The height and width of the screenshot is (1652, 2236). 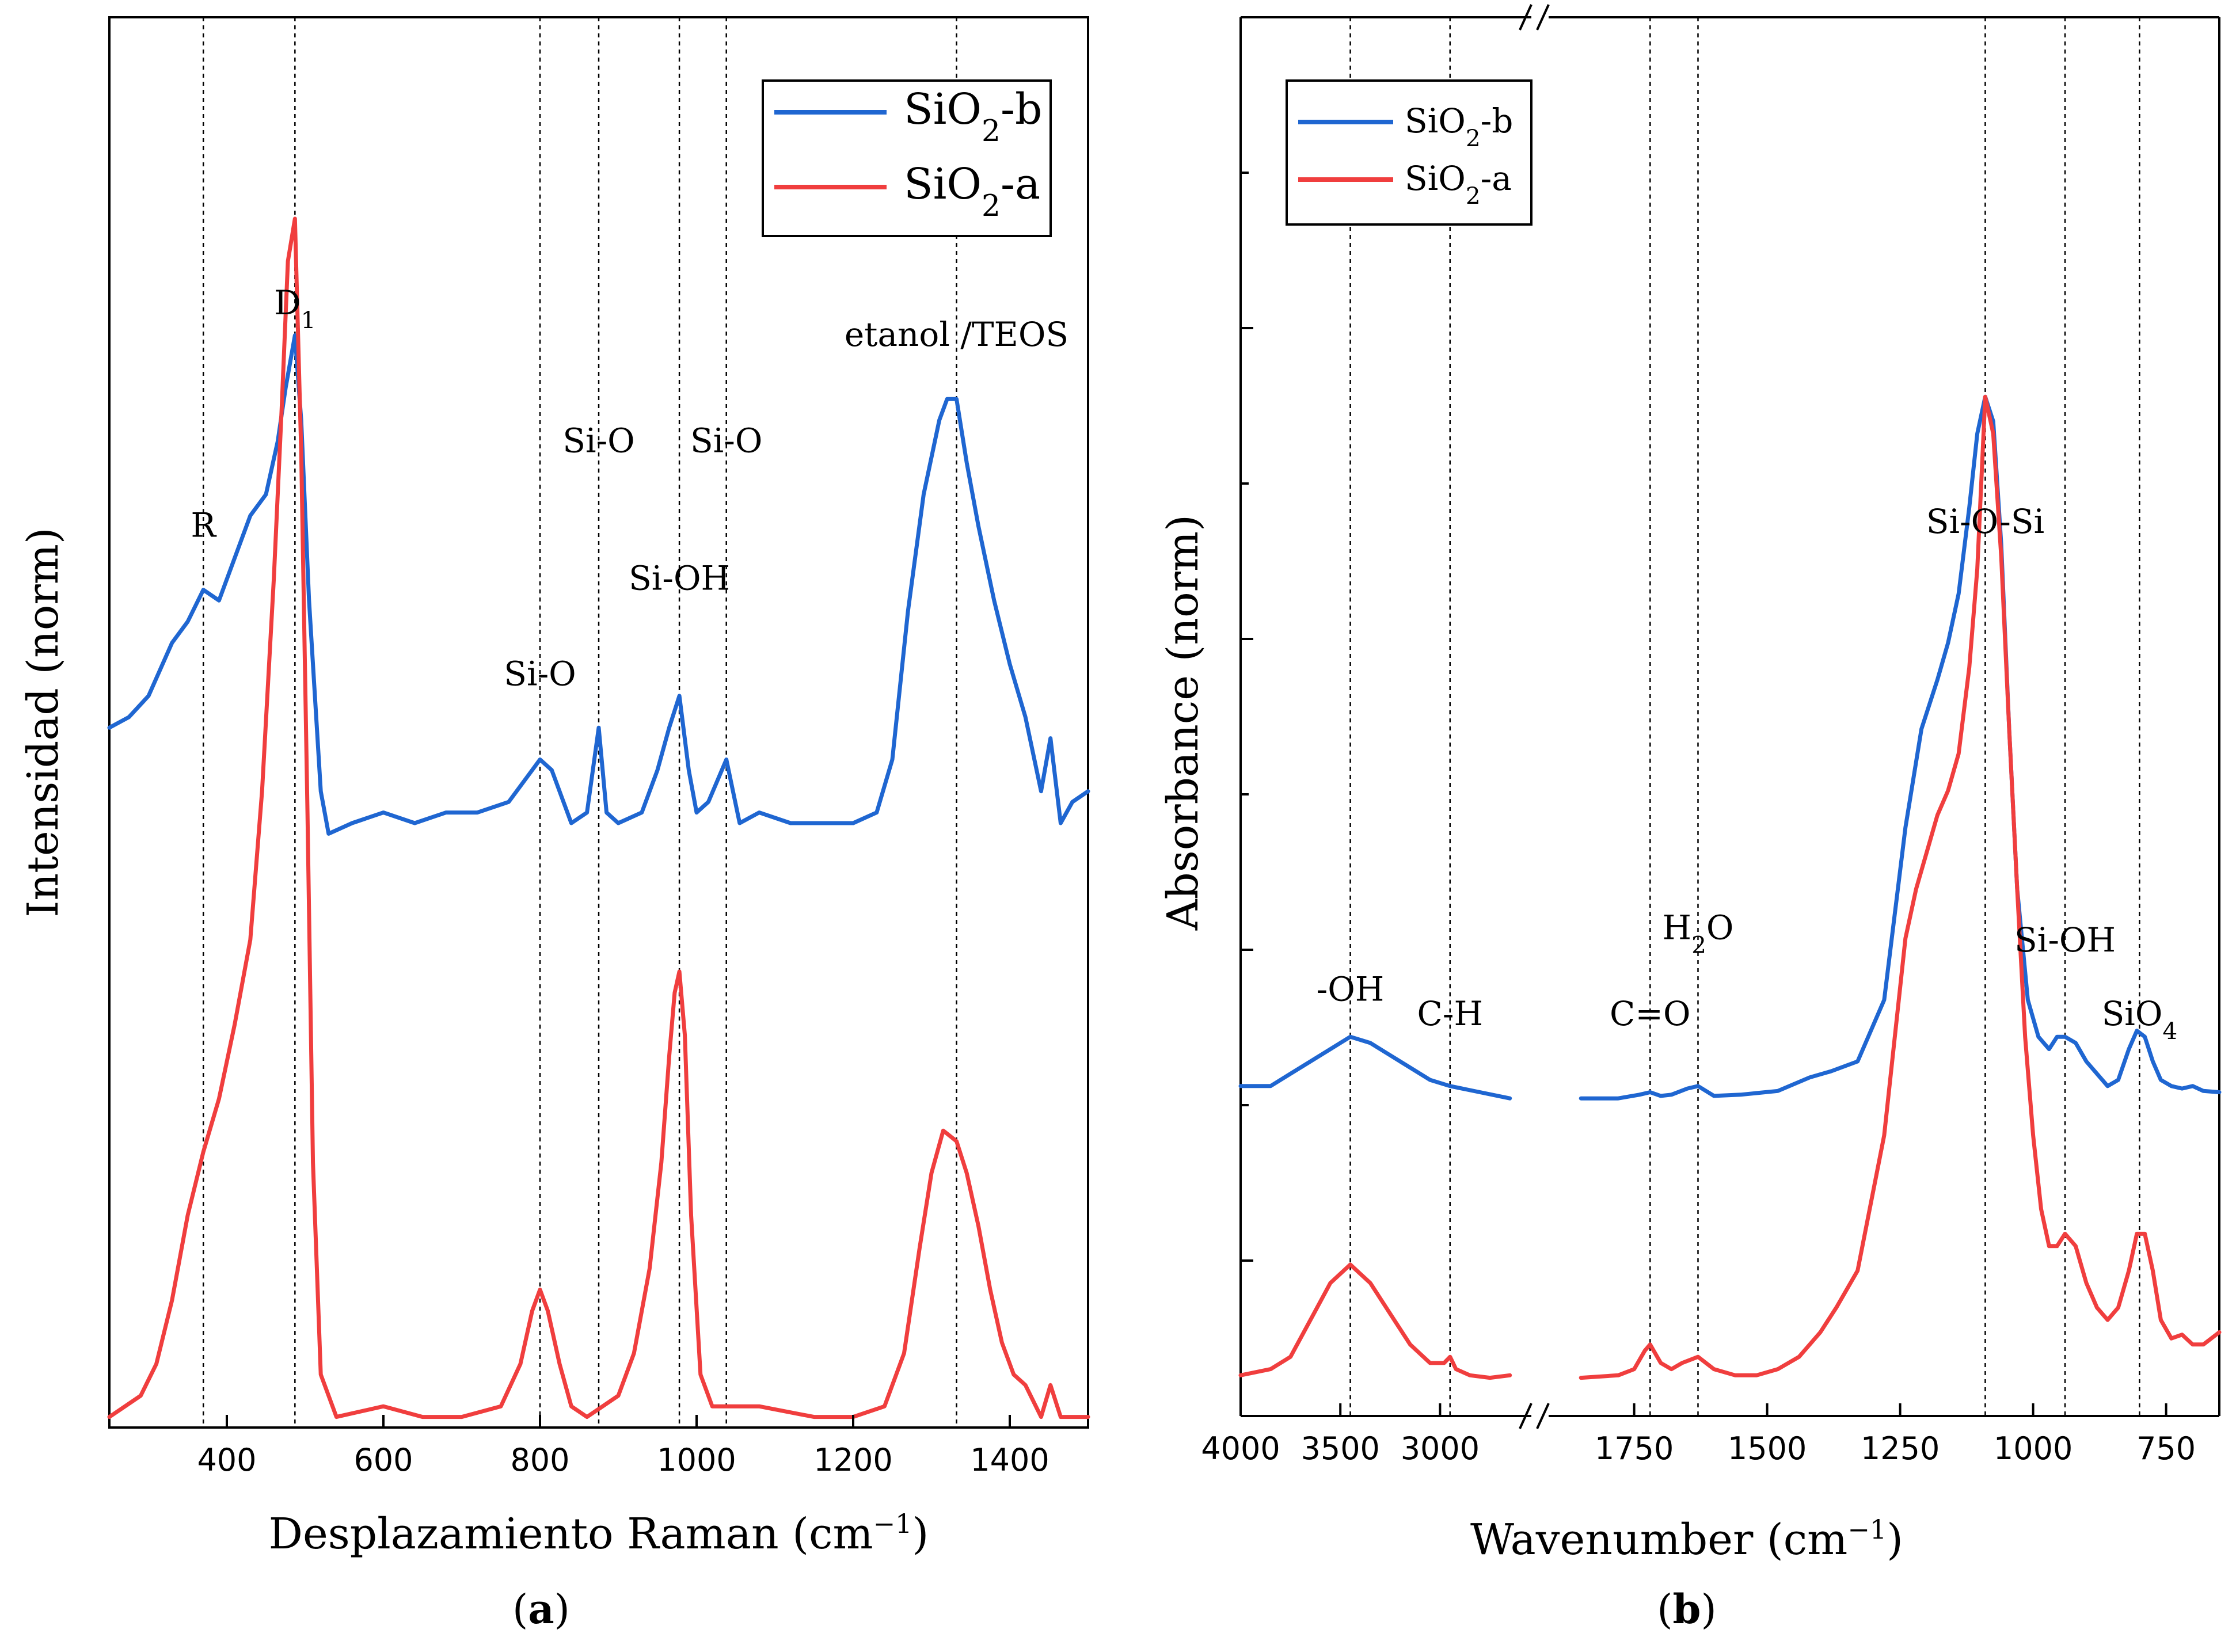 I want to click on annotation-b-0: -OH, so click(x=1351, y=988).